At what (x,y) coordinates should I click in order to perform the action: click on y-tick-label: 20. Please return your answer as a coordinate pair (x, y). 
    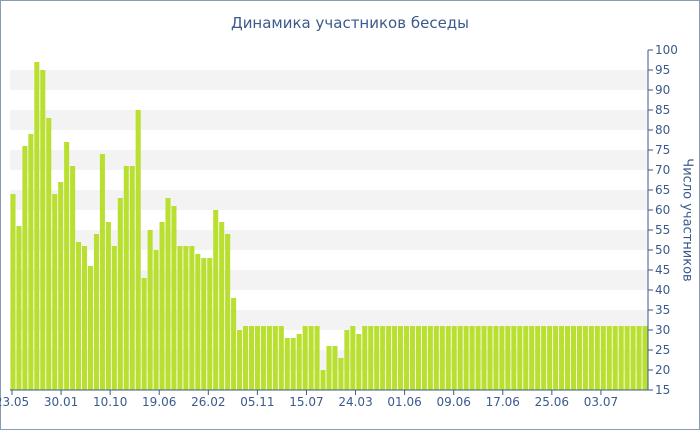
    Looking at the image, I should click on (662, 370).